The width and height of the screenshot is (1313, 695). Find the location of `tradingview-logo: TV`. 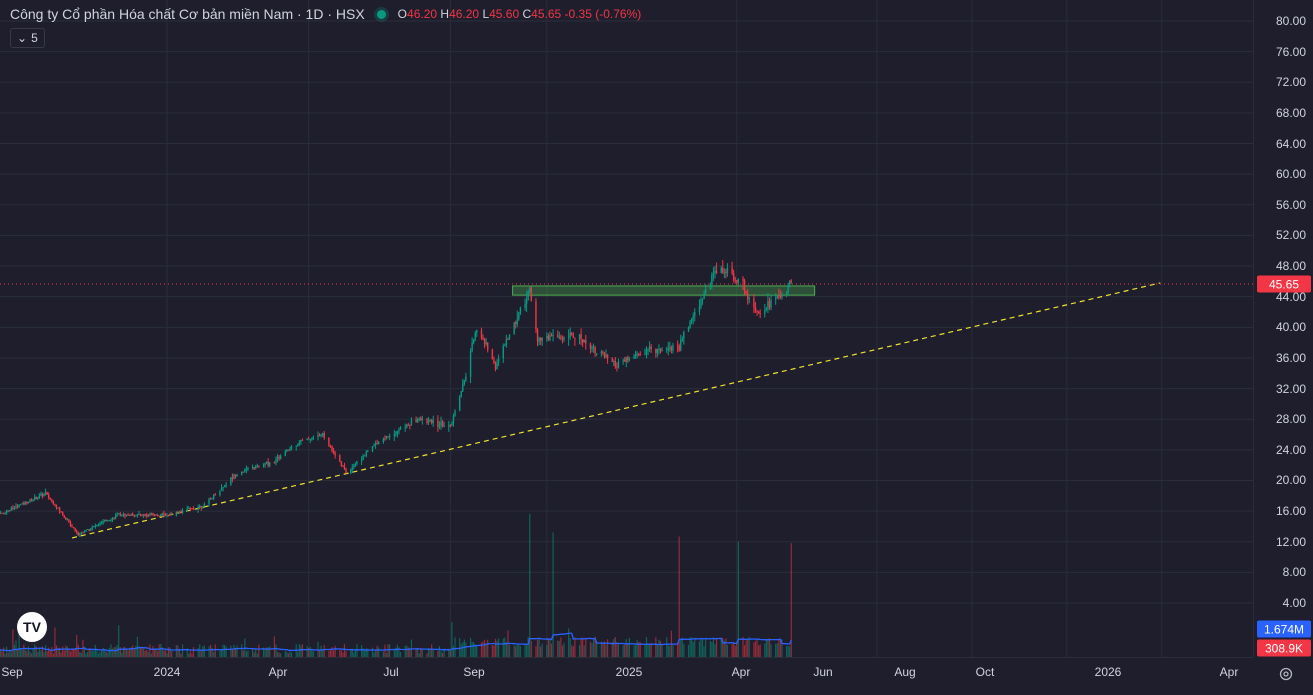

tradingview-logo: TV is located at coordinates (32, 627).